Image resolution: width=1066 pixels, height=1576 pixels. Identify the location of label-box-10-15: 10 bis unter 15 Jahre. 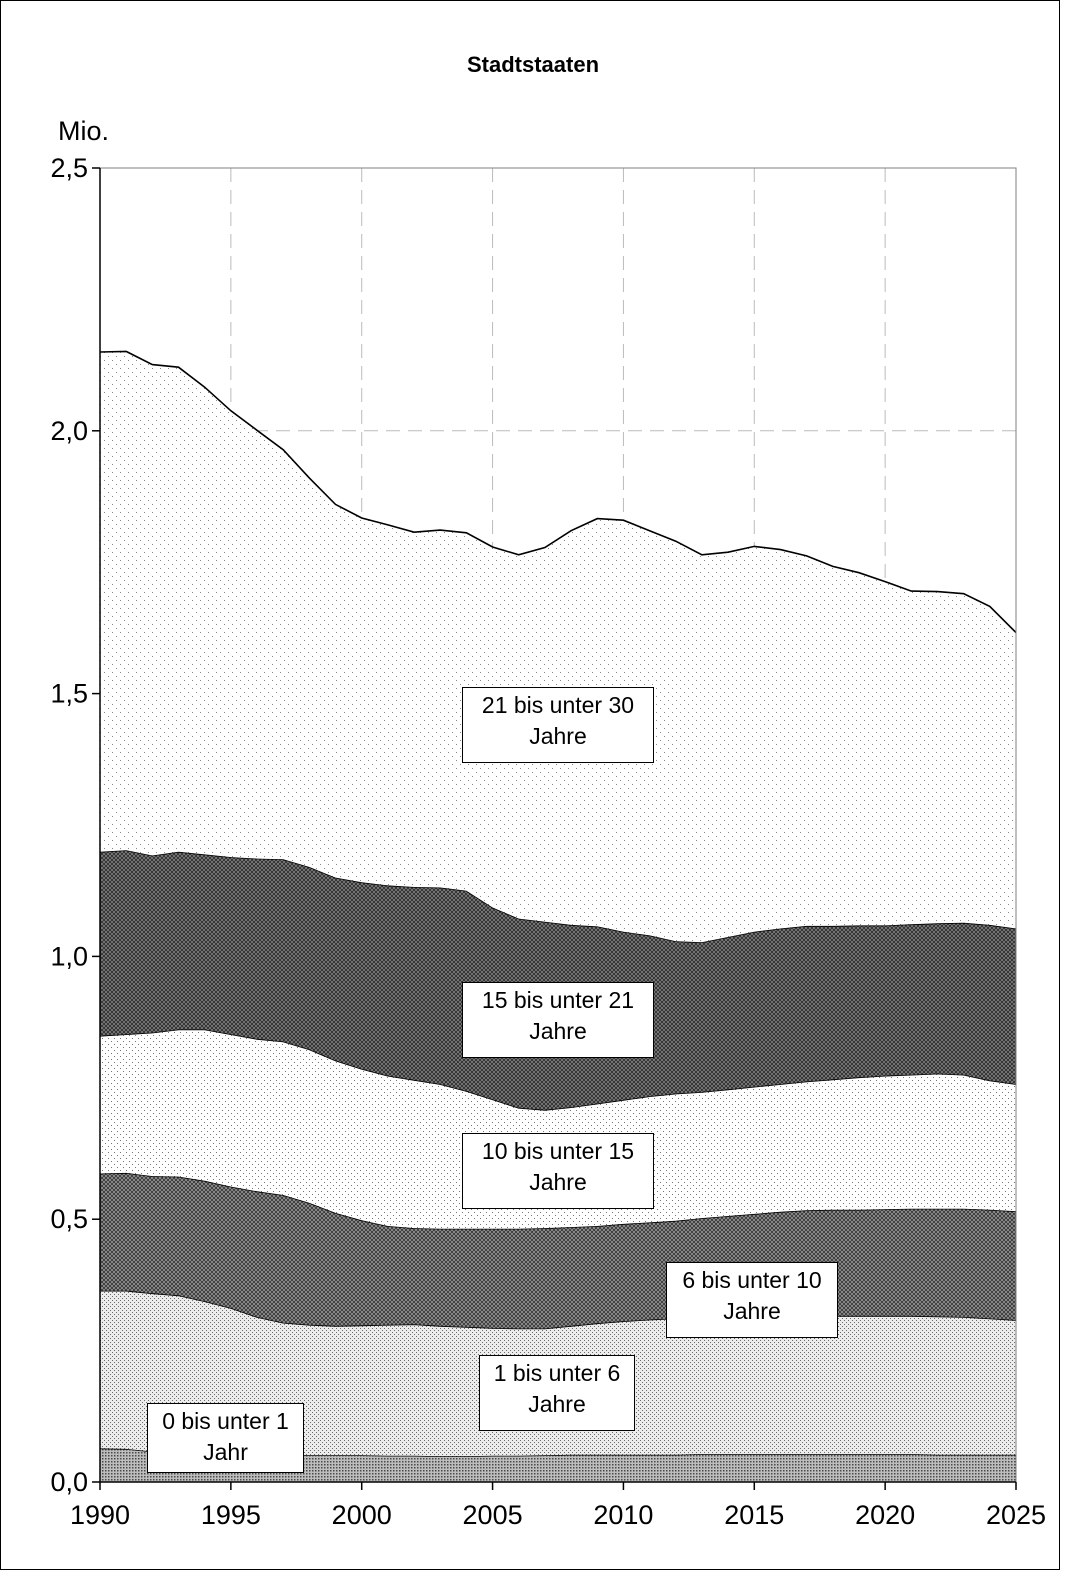
(558, 1171).